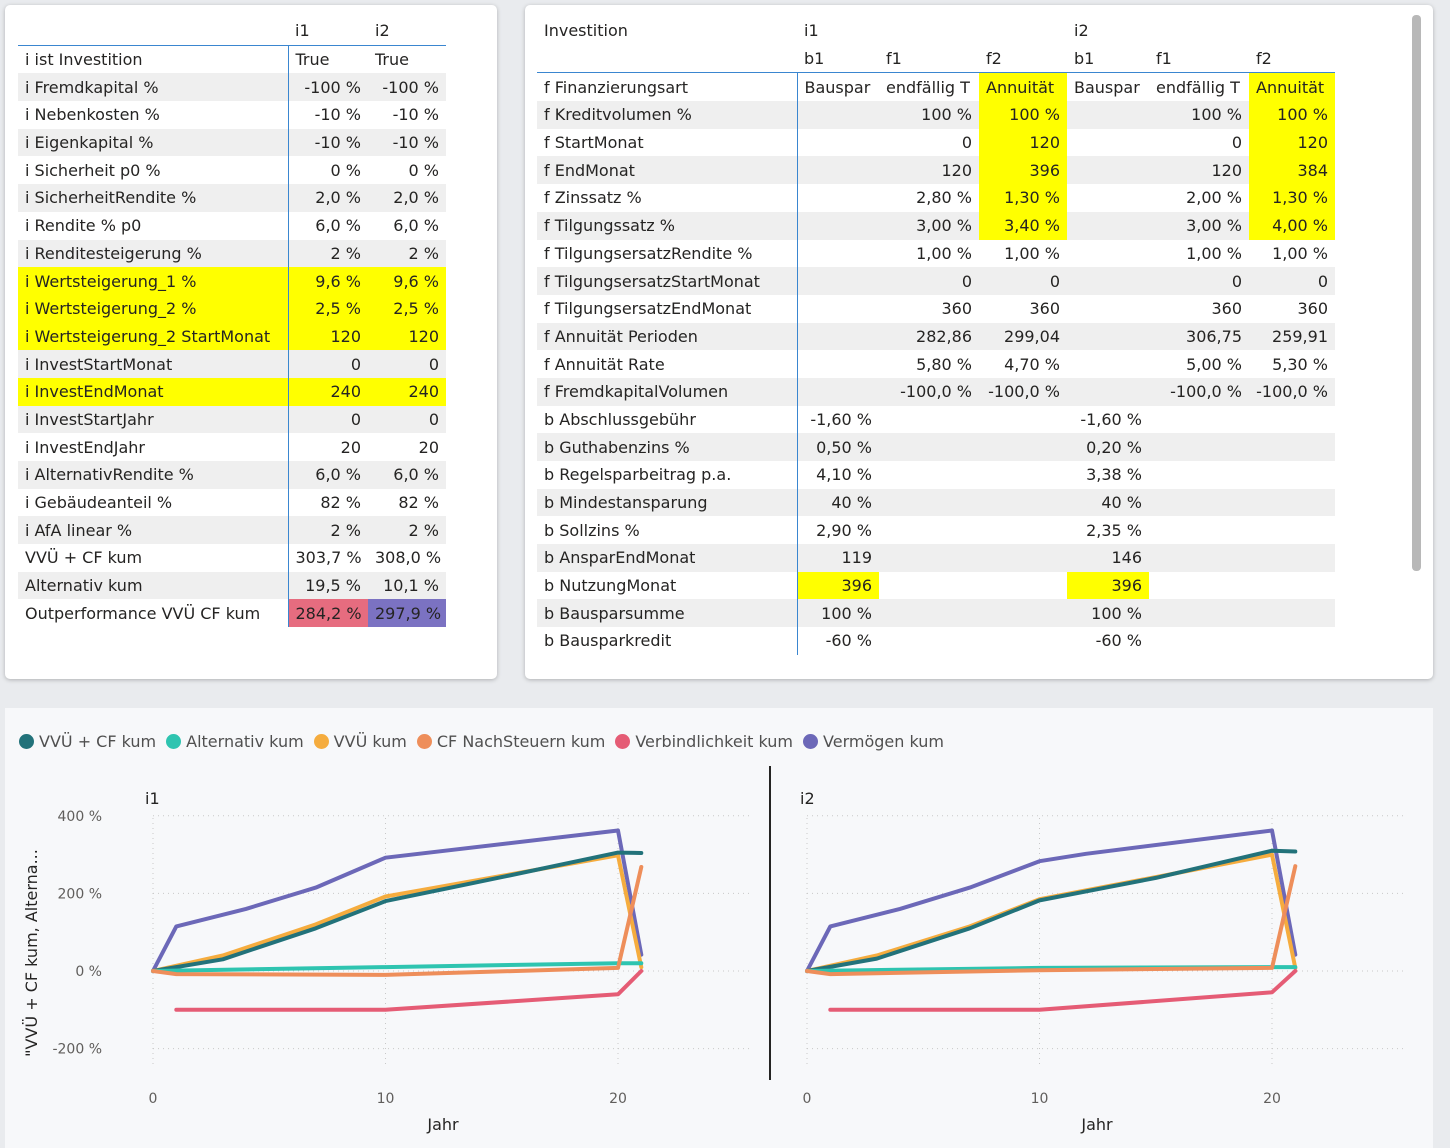  Describe the element at coordinates (1199, 170) in the screenshot. I see `cell-value: 120` at that location.